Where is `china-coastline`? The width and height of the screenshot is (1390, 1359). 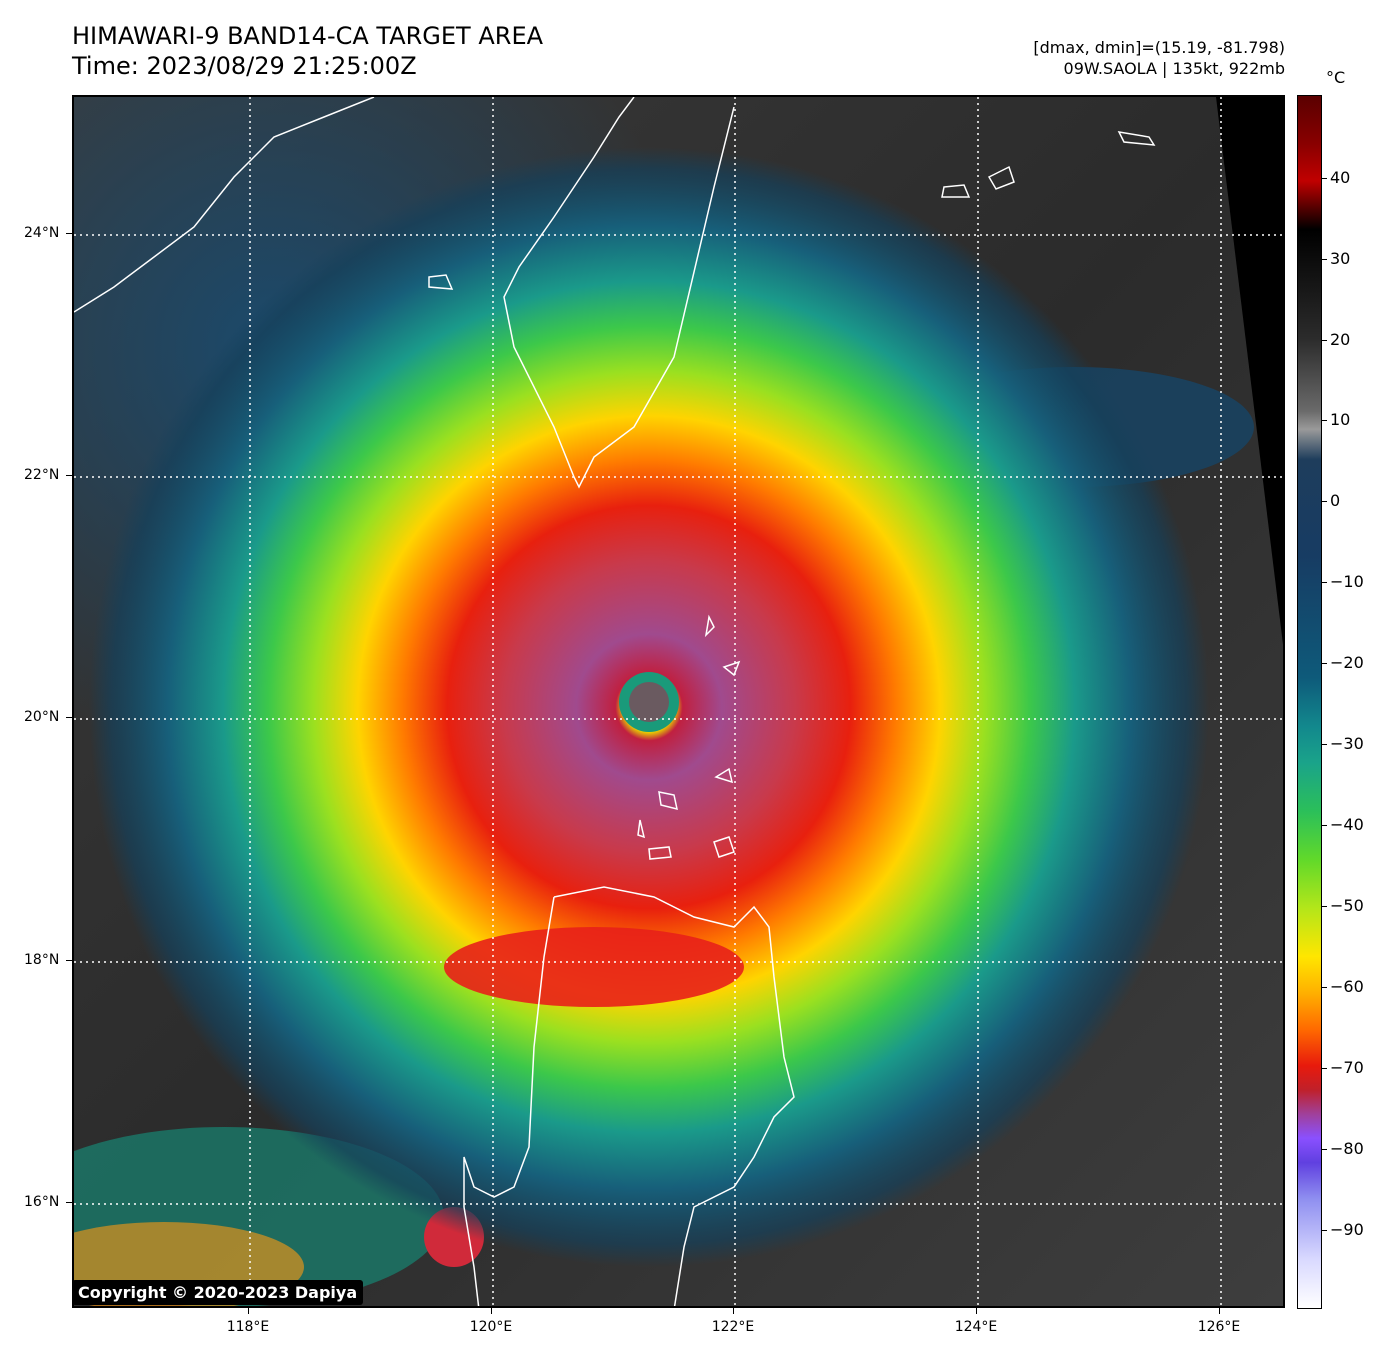 china-coastline is located at coordinates (224, 205).